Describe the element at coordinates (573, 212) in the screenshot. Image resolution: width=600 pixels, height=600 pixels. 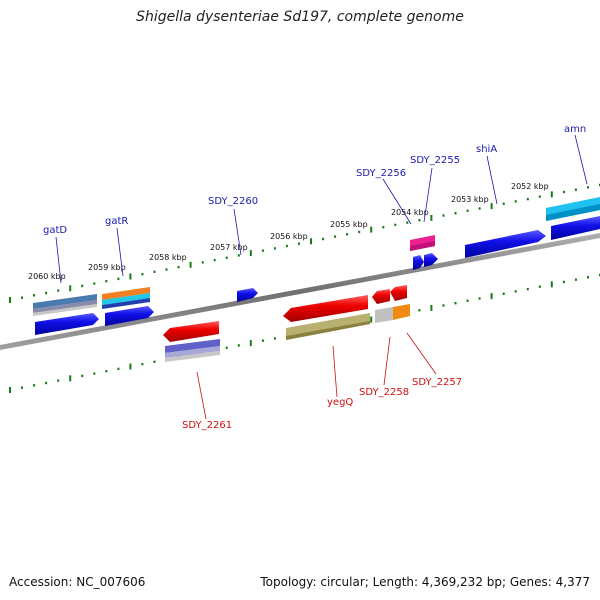
I see `cds-box-amn` at that location.